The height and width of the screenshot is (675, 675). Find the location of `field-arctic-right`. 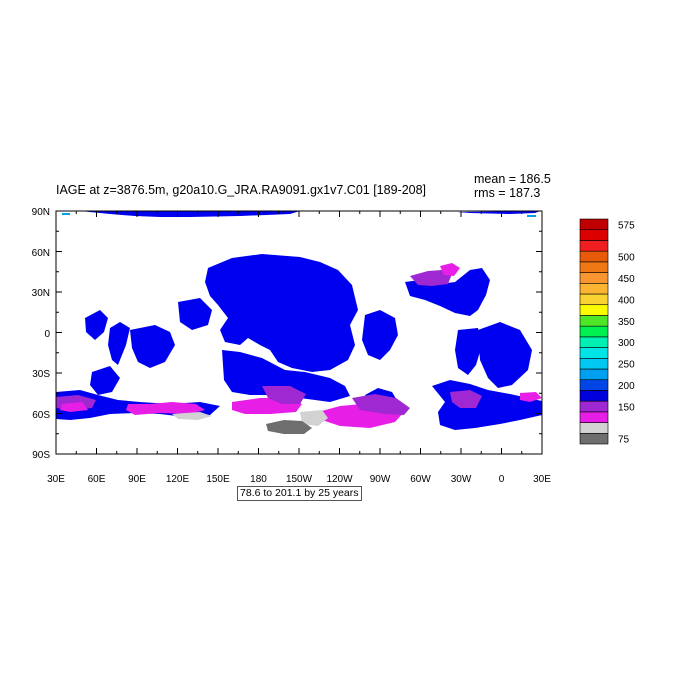

field-arctic-right is located at coordinates (498, 212).